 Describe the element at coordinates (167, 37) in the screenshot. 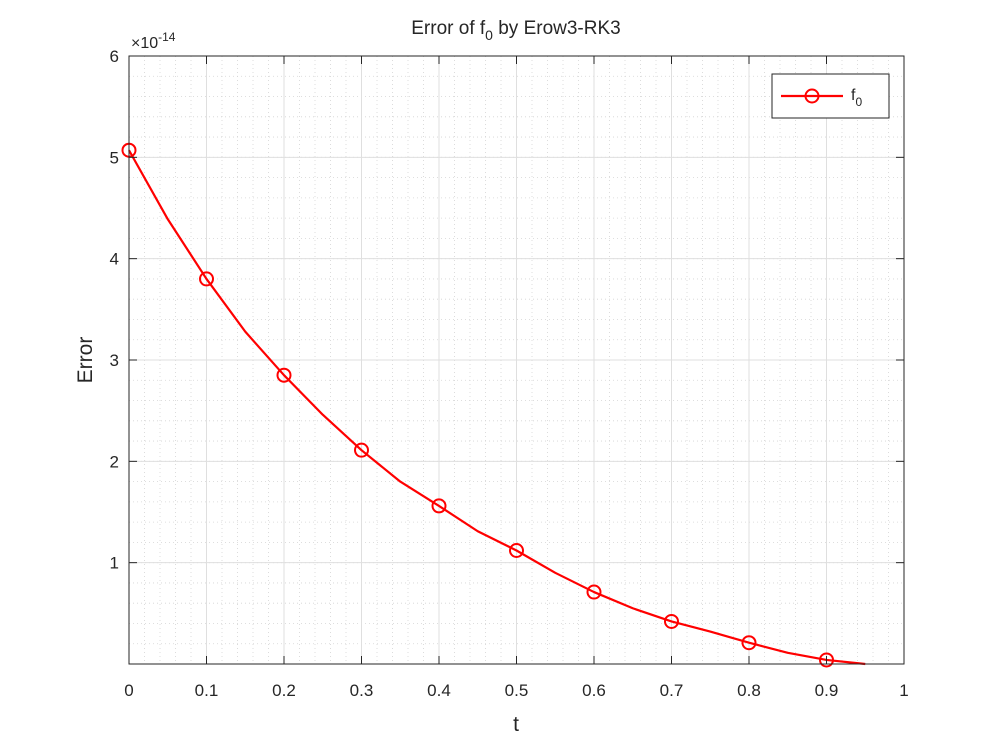

I see `exponent-power: -14` at that location.